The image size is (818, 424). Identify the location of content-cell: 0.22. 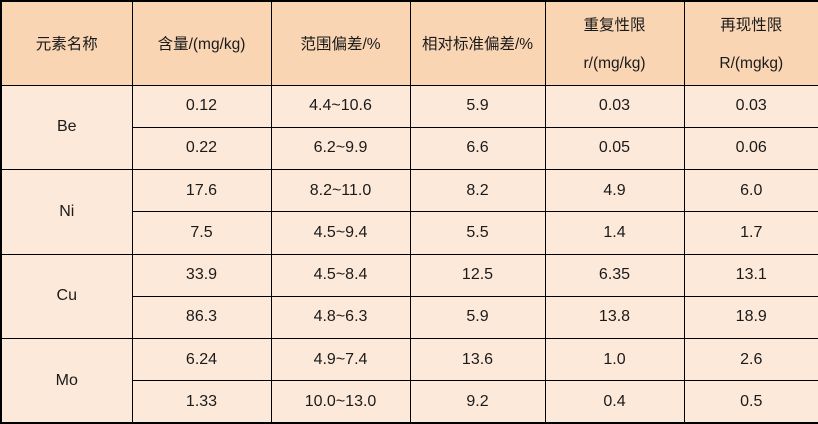
(201, 148).